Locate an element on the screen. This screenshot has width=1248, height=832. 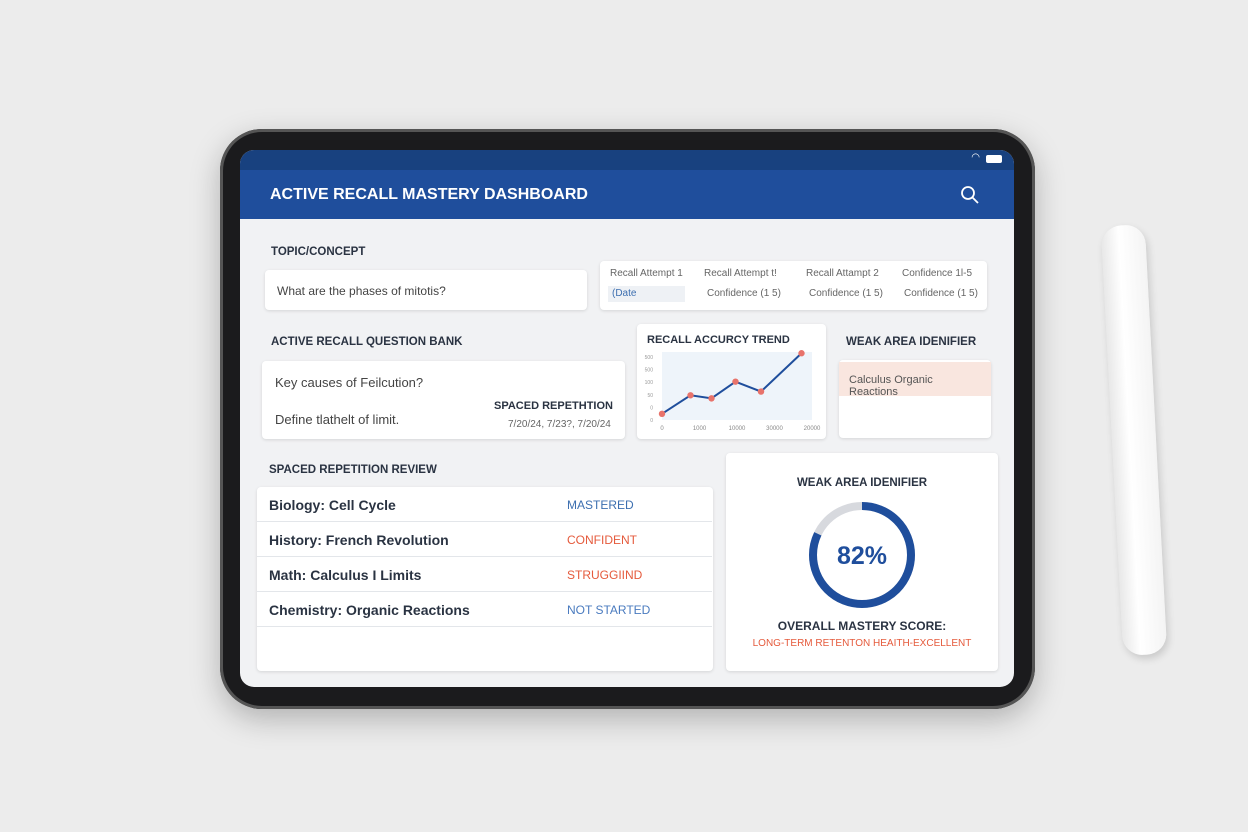
spaced-repetition-label: SPACED REPETHTION is located at coordinates (553, 406).